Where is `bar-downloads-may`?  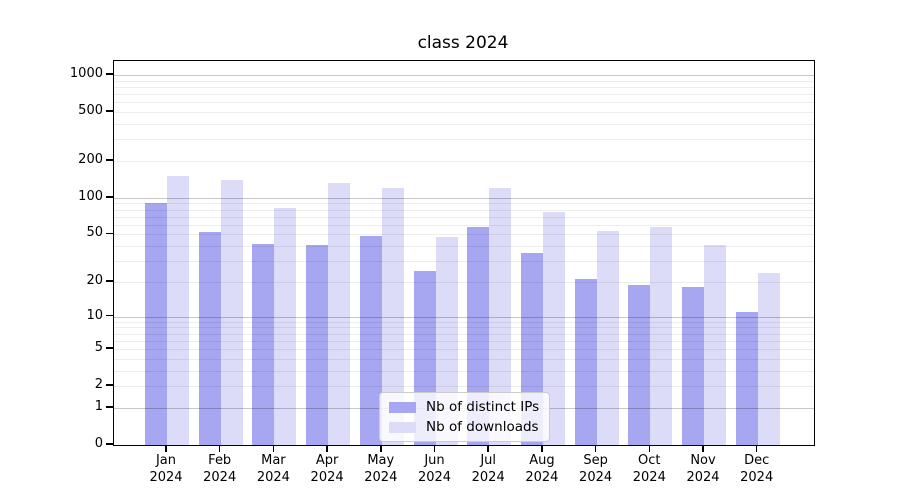 bar-downloads-may is located at coordinates (392, 316).